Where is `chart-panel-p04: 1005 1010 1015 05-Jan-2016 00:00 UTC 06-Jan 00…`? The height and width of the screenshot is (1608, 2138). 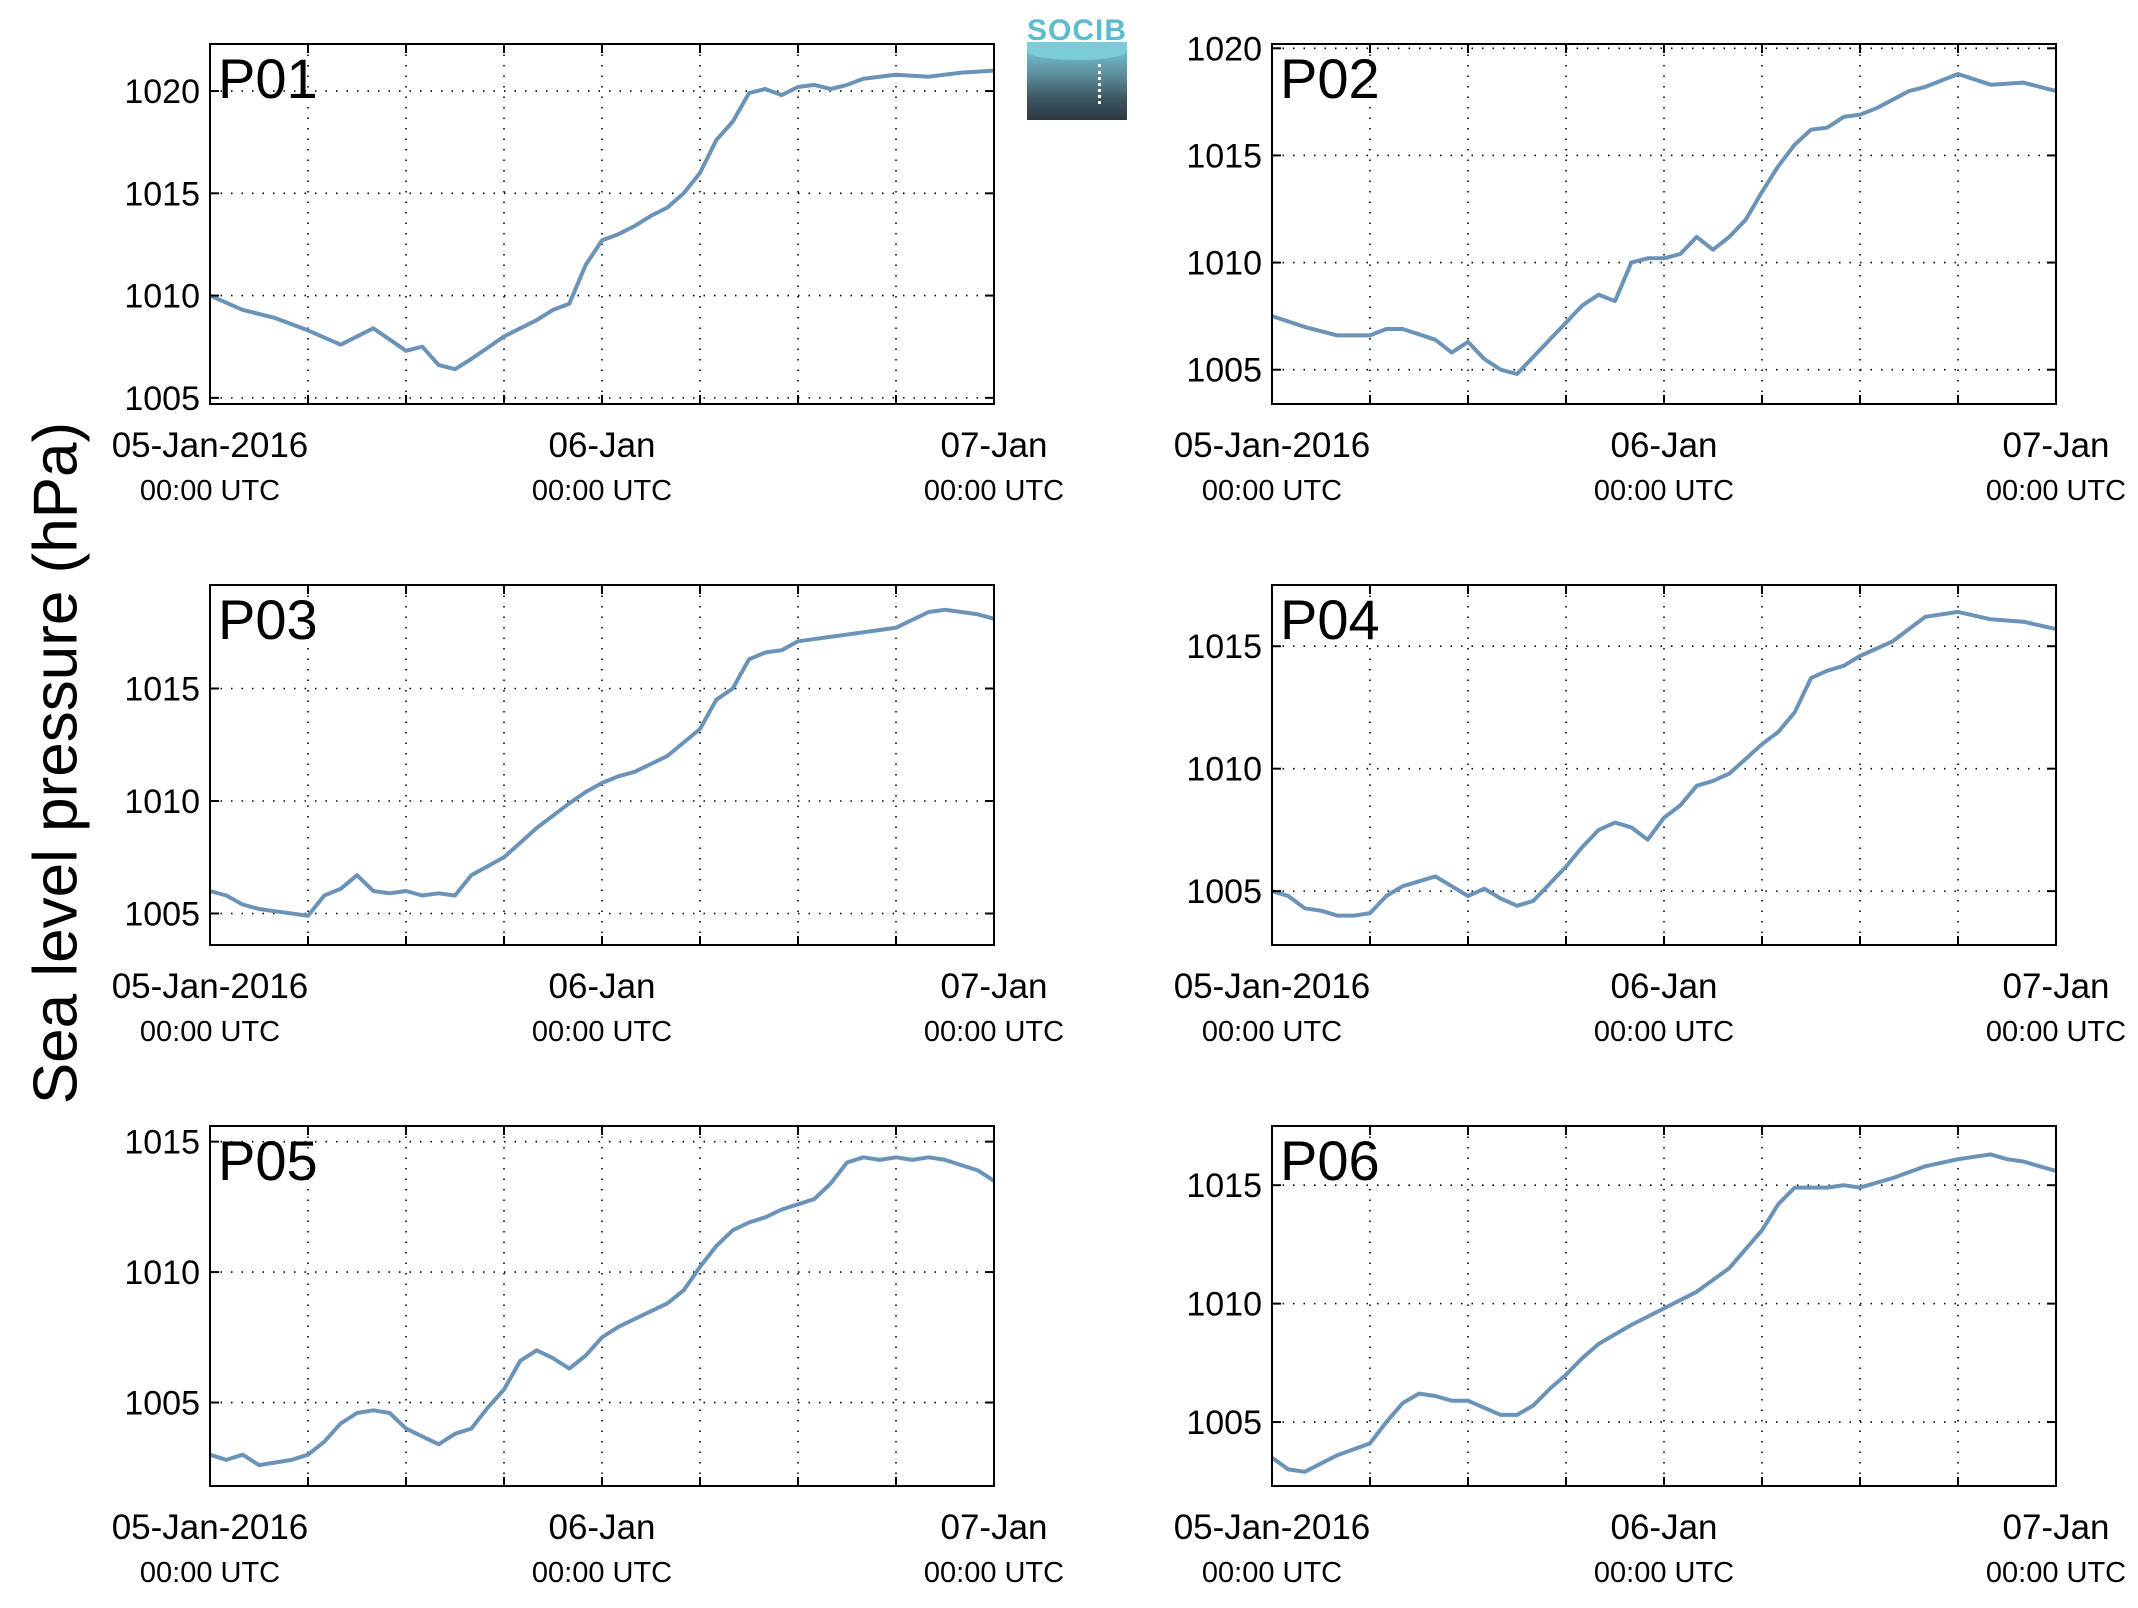
chart-panel-p04: 1005 1010 1015 05-Jan-2016 00:00 UTC 06-Jan 00… is located at coordinates (1650, 816).